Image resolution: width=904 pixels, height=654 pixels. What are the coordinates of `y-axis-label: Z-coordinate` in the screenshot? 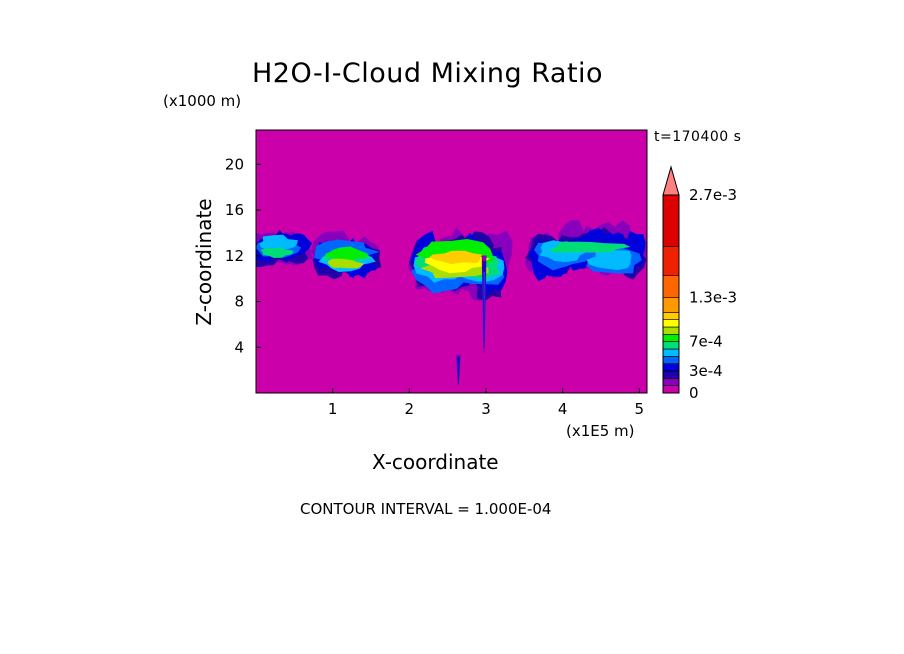 It's located at (204, 262).